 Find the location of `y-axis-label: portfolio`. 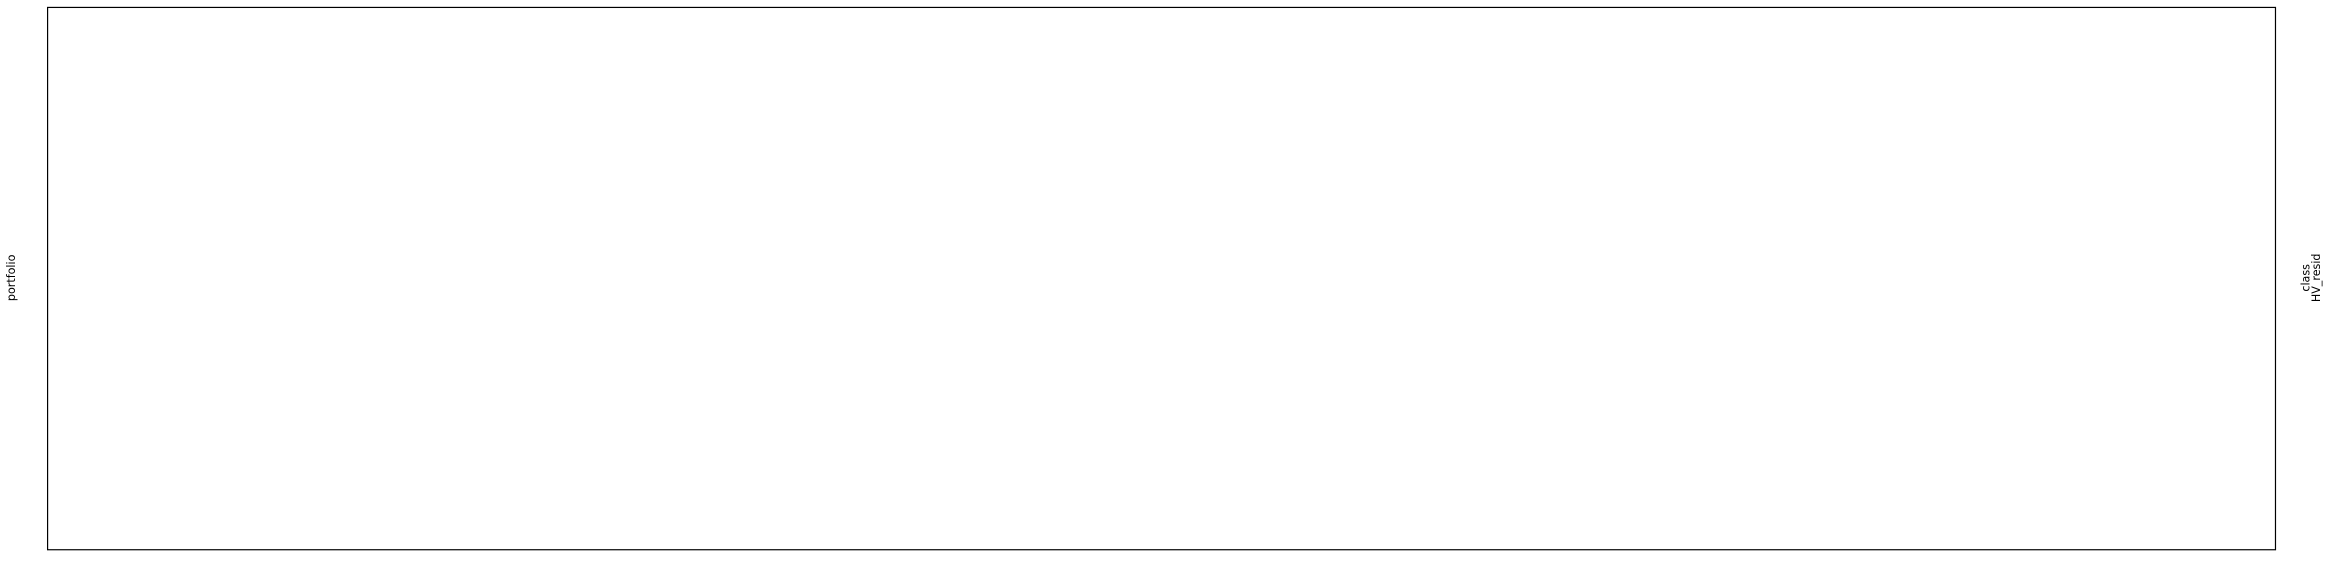

y-axis-label: portfolio is located at coordinates (11, 277).